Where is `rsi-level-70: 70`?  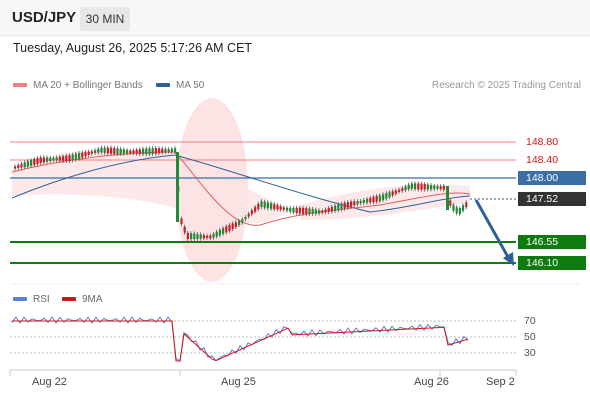 rsi-level-70: 70 is located at coordinates (530, 321).